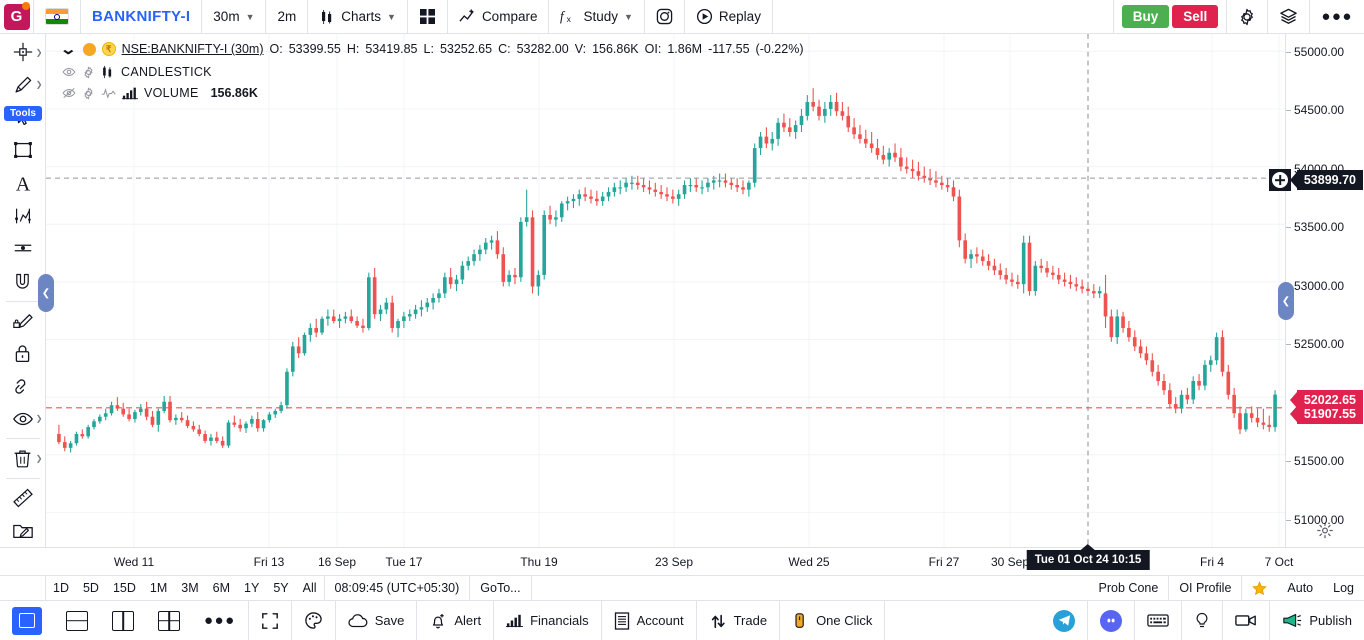  I want to click on close-value: 53282.00, so click(542, 49).